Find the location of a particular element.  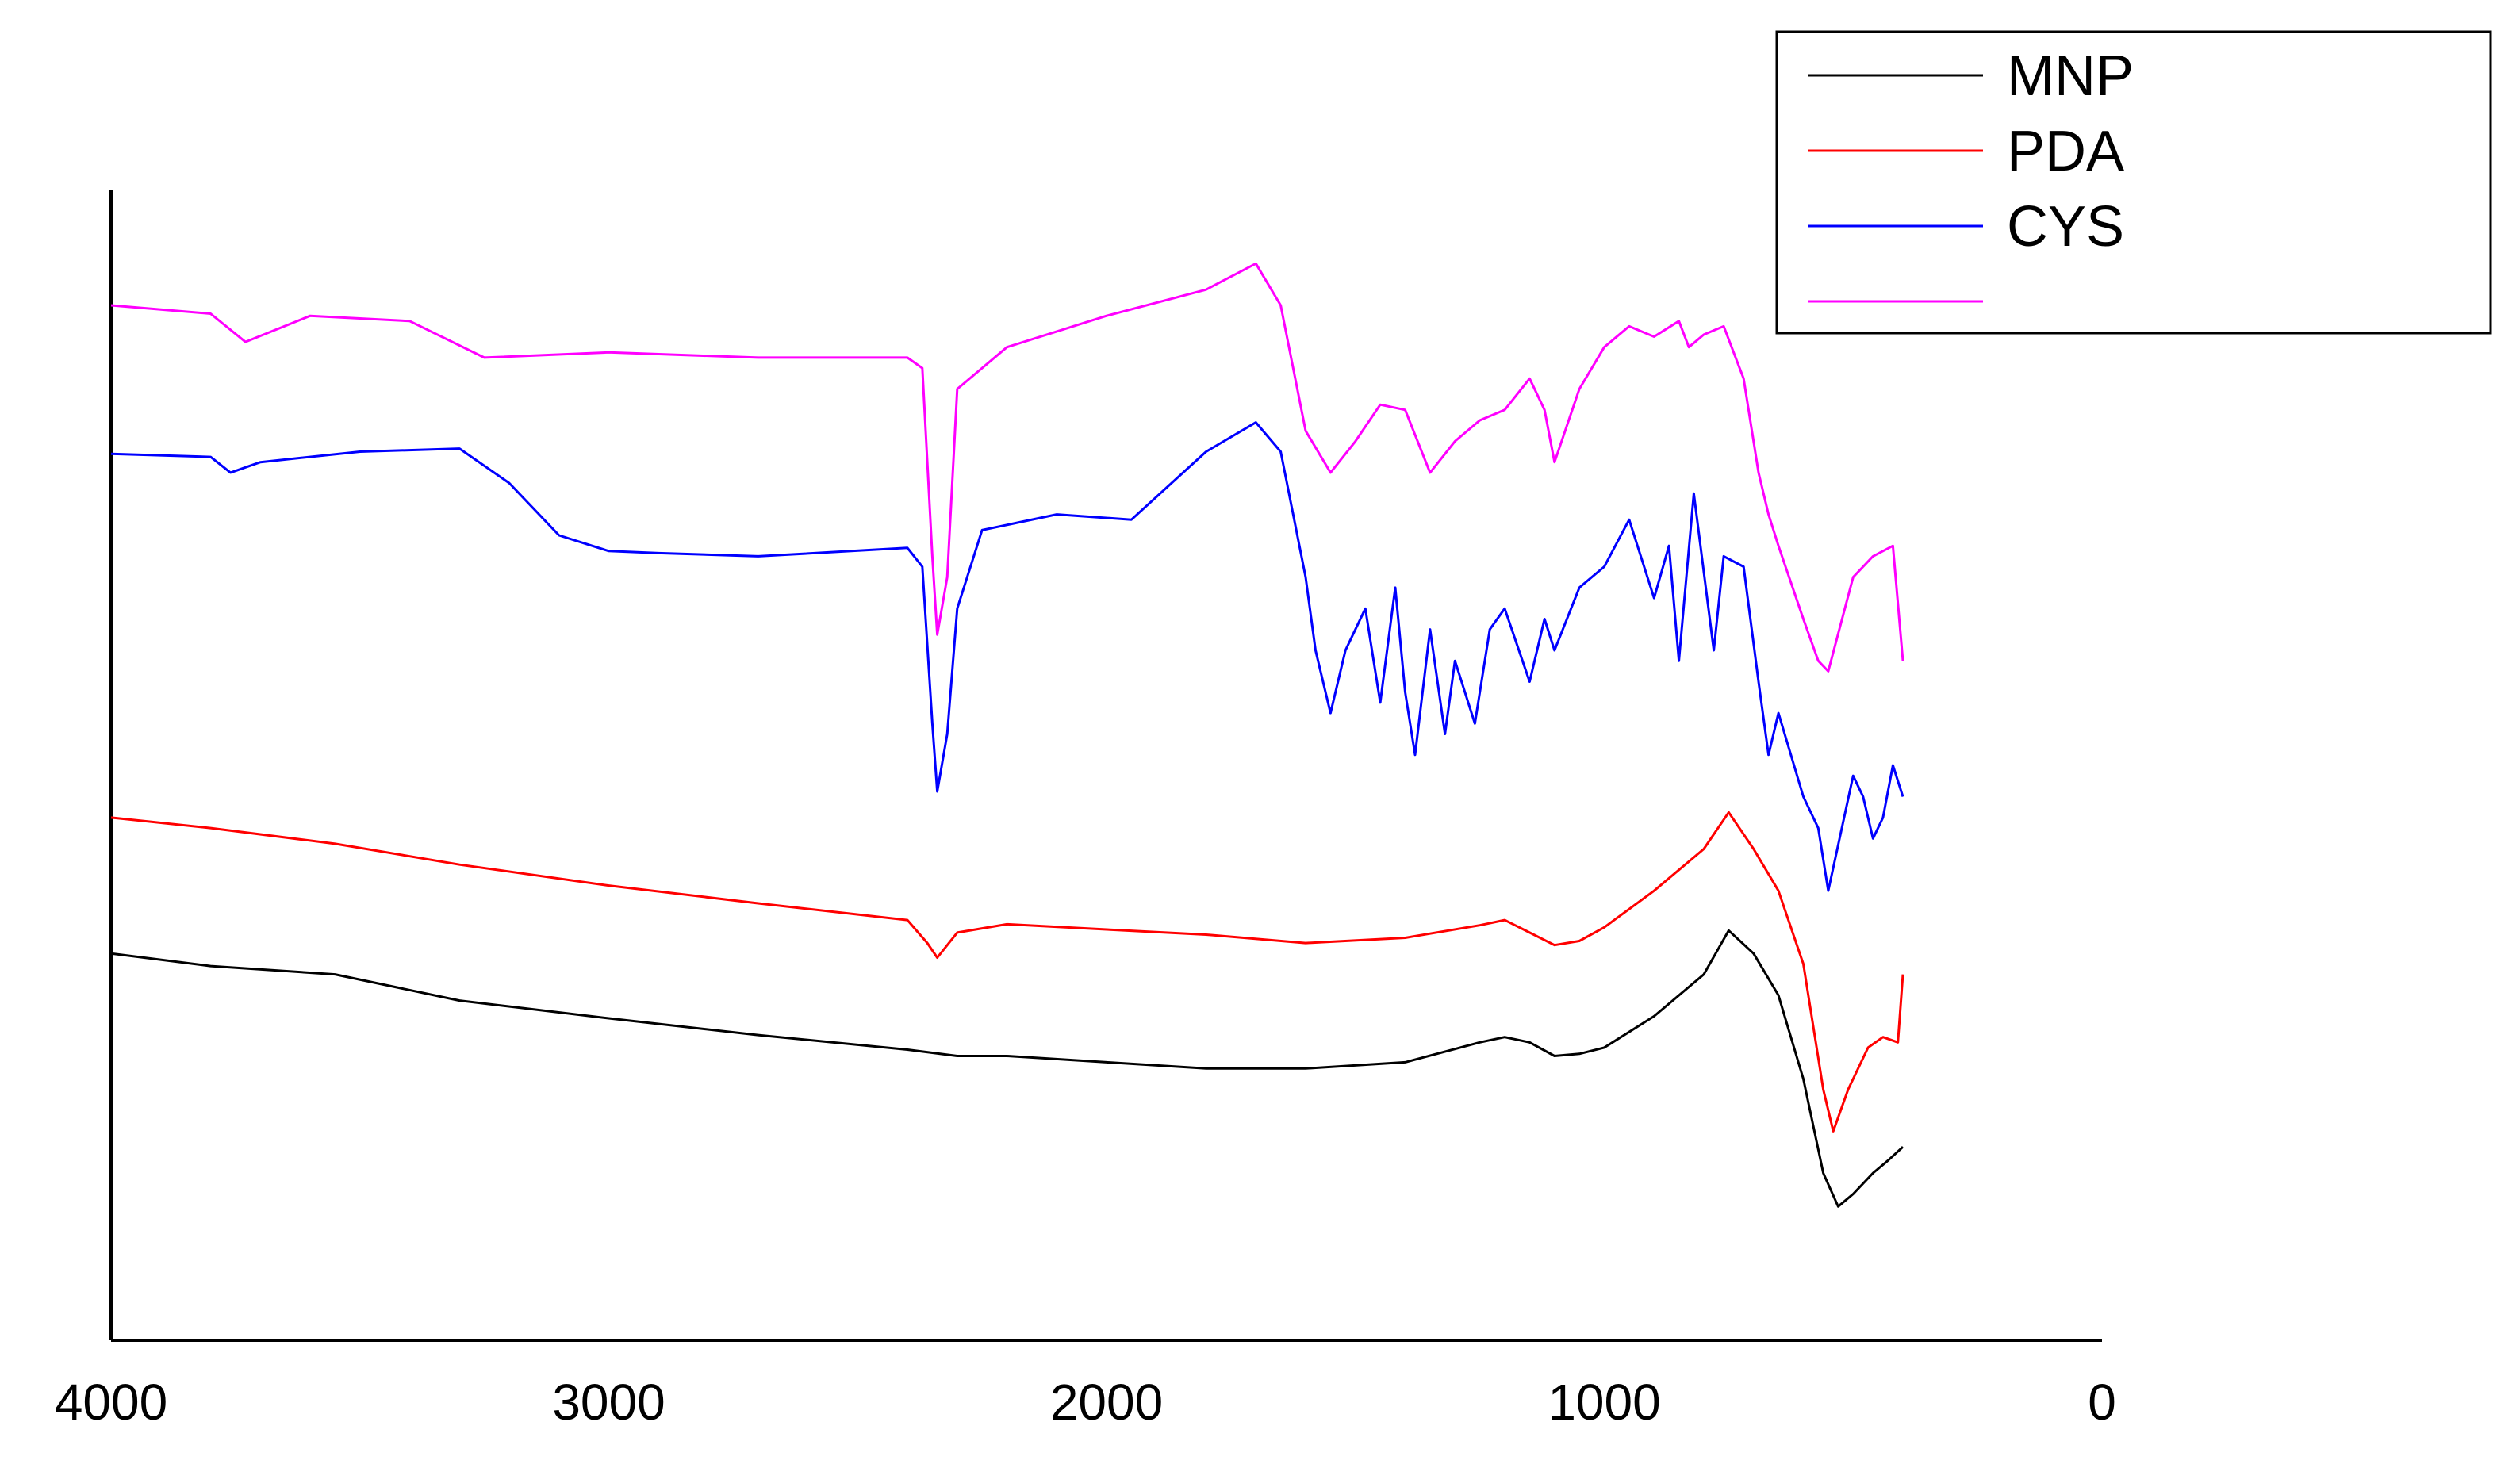

legend-label: PDA is located at coordinates (2065, 151).